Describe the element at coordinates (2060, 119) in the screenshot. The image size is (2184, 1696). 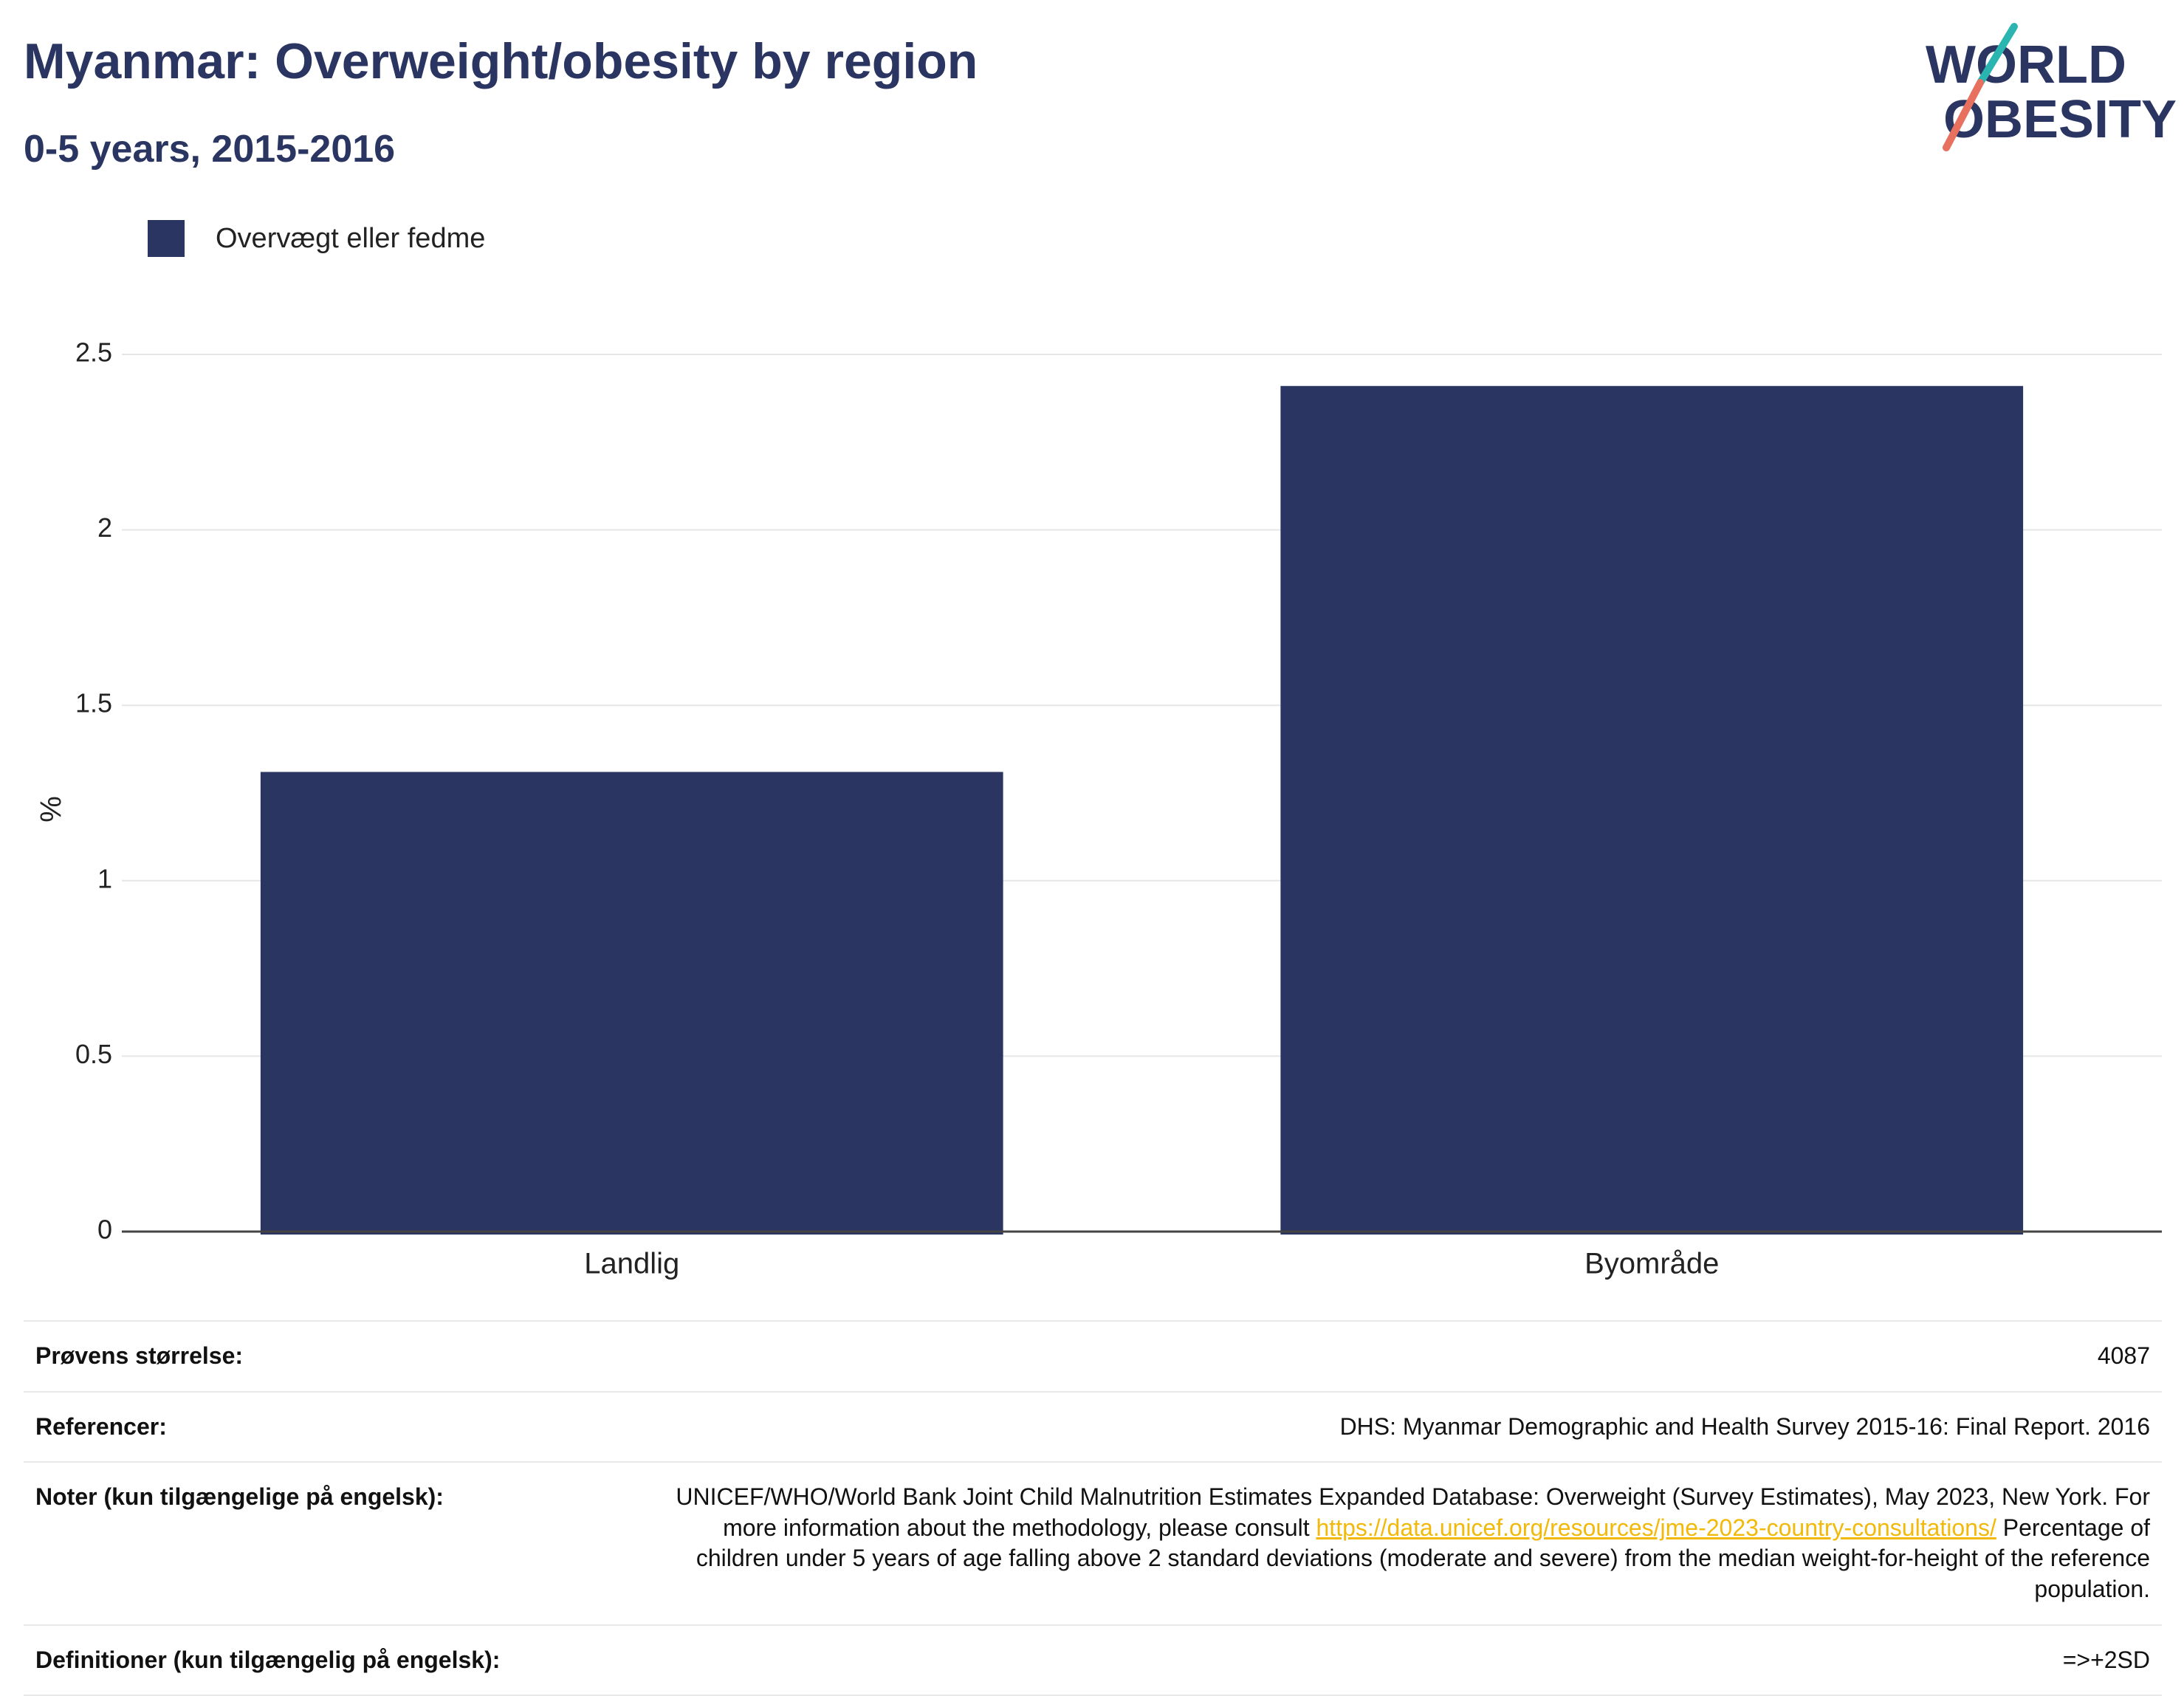
I see `logo-line2: OBESITY` at that location.